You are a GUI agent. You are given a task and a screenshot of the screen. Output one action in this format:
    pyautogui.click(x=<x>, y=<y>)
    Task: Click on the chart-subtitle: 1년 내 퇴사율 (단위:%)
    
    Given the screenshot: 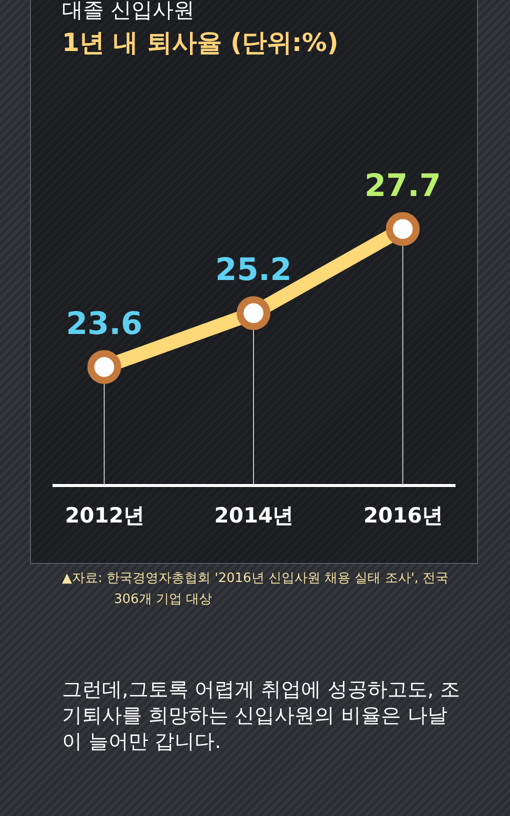 What is the action you would take?
    pyautogui.click(x=200, y=42)
    